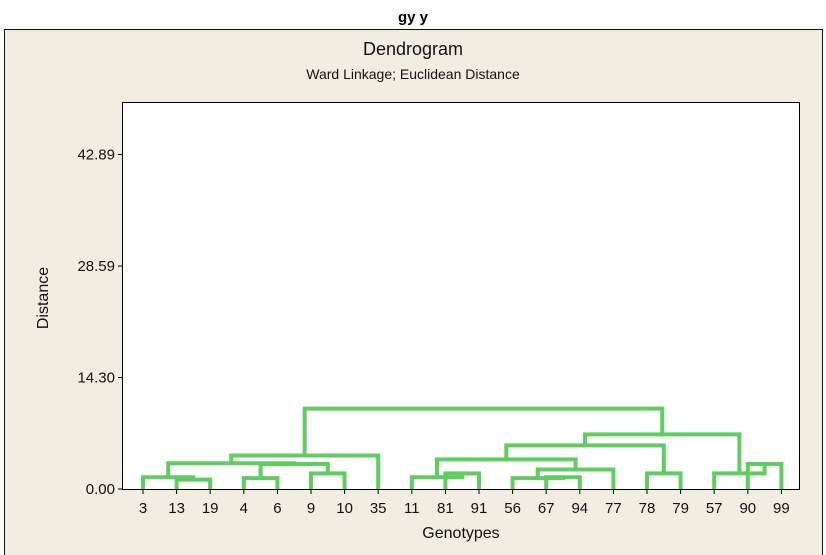 The image size is (826, 555). What do you see at coordinates (613, 508) in the screenshot?
I see `leaf-label: 77` at bounding box center [613, 508].